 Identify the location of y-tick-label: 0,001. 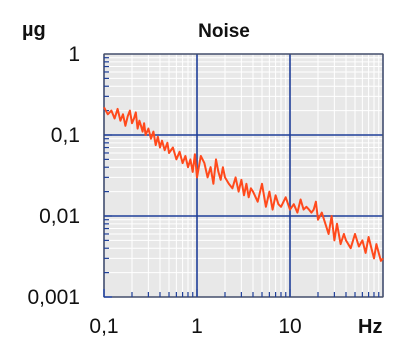
(53, 297).